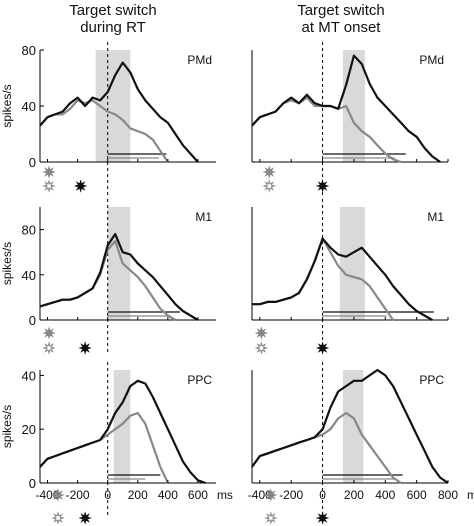 This screenshot has width=474, height=526. I want to click on panel-ppc-mt-onset: PPC -400 -200 0 200 400 600 800 ms, so click(361, 439).